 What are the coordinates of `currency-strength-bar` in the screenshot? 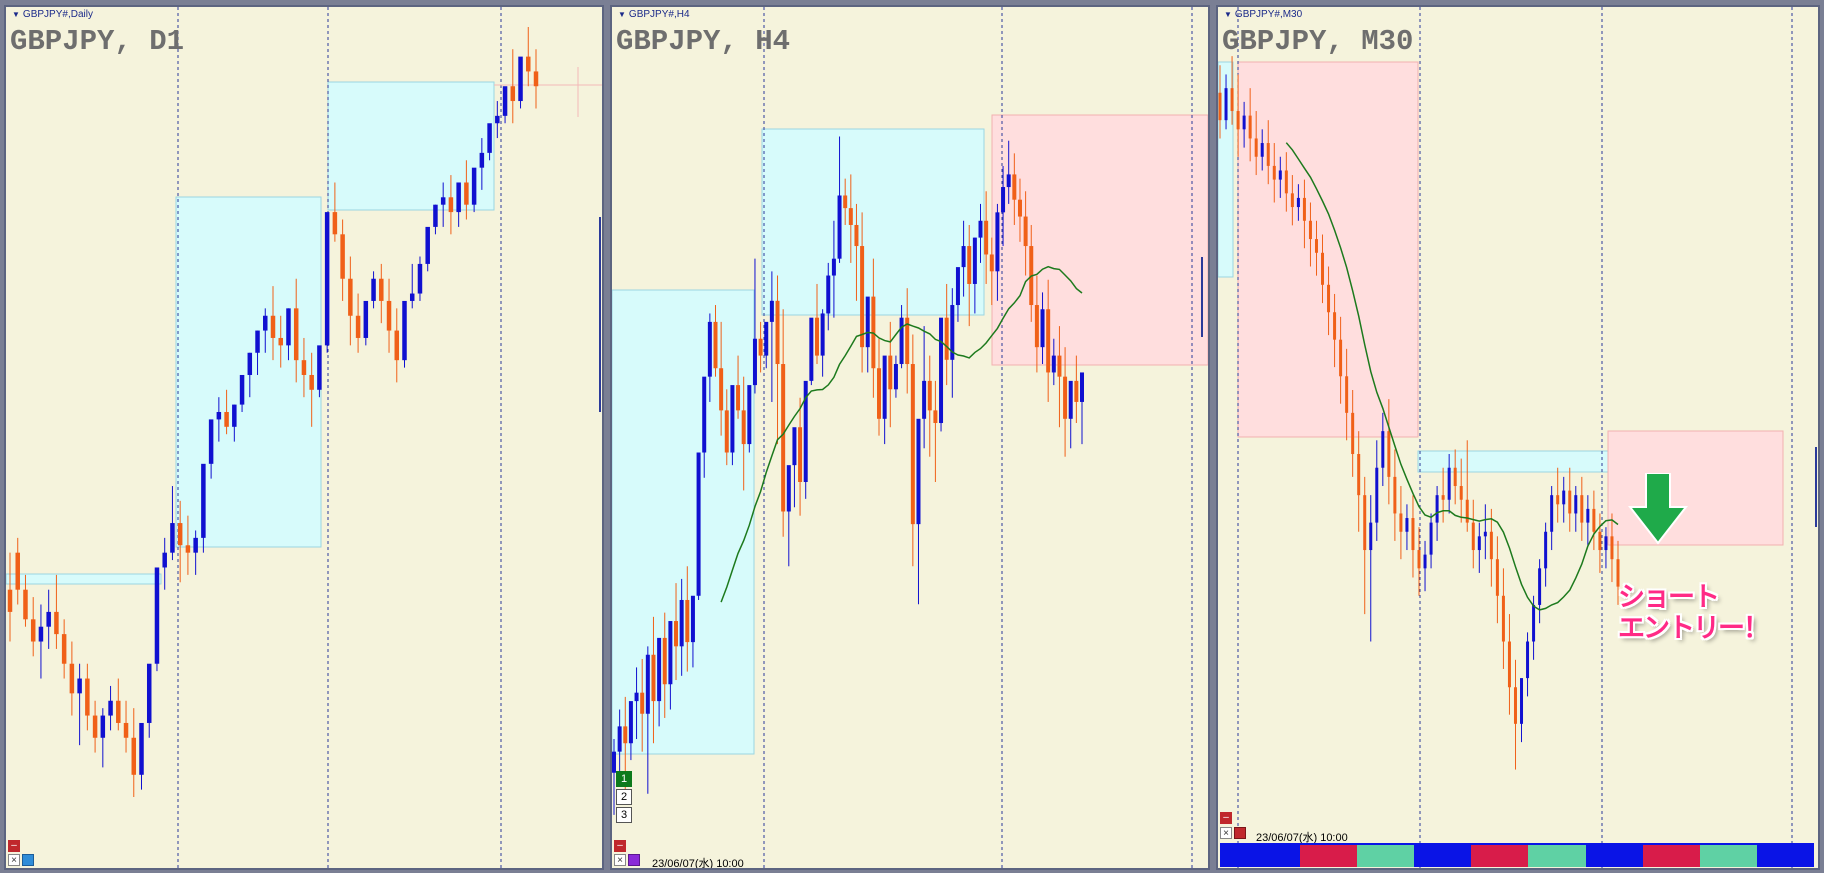 It's located at (1517, 855).